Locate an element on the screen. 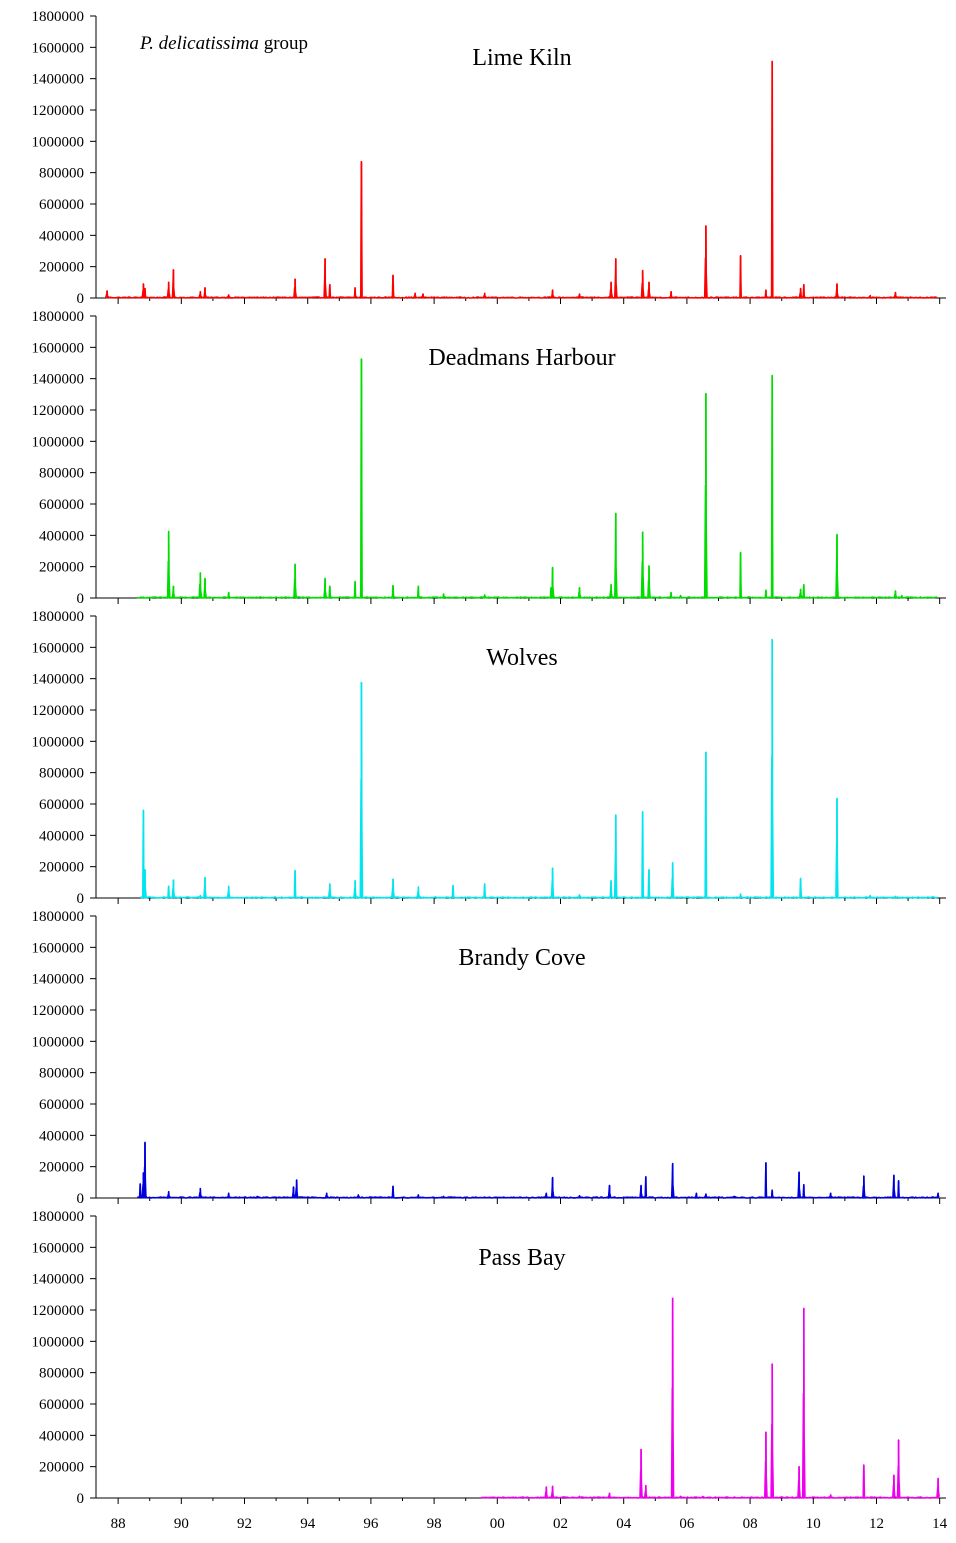 The width and height of the screenshot is (956, 1543). group-label-suffix: group is located at coordinates (283, 43).